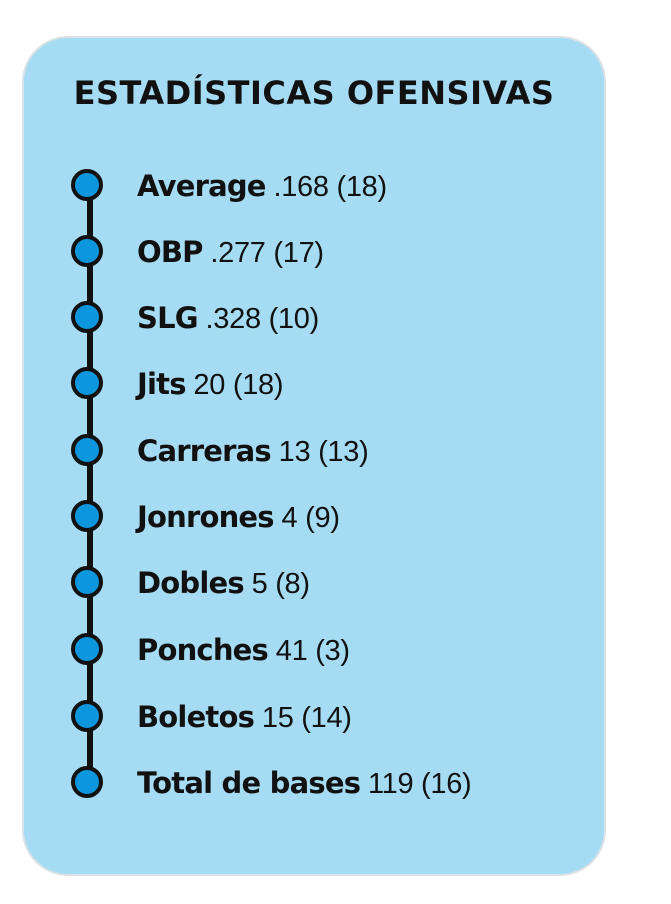 The image size is (671, 904). What do you see at coordinates (314, 93) in the screenshot?
I see `card-title: ESTADÍSTICAS OFENSIVAS` at bounding box center [314, 93].